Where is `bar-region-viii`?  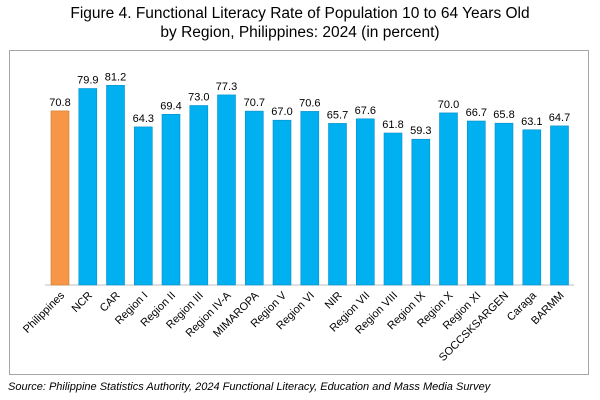
bar-region-viii is located at coordinates (393, 209).